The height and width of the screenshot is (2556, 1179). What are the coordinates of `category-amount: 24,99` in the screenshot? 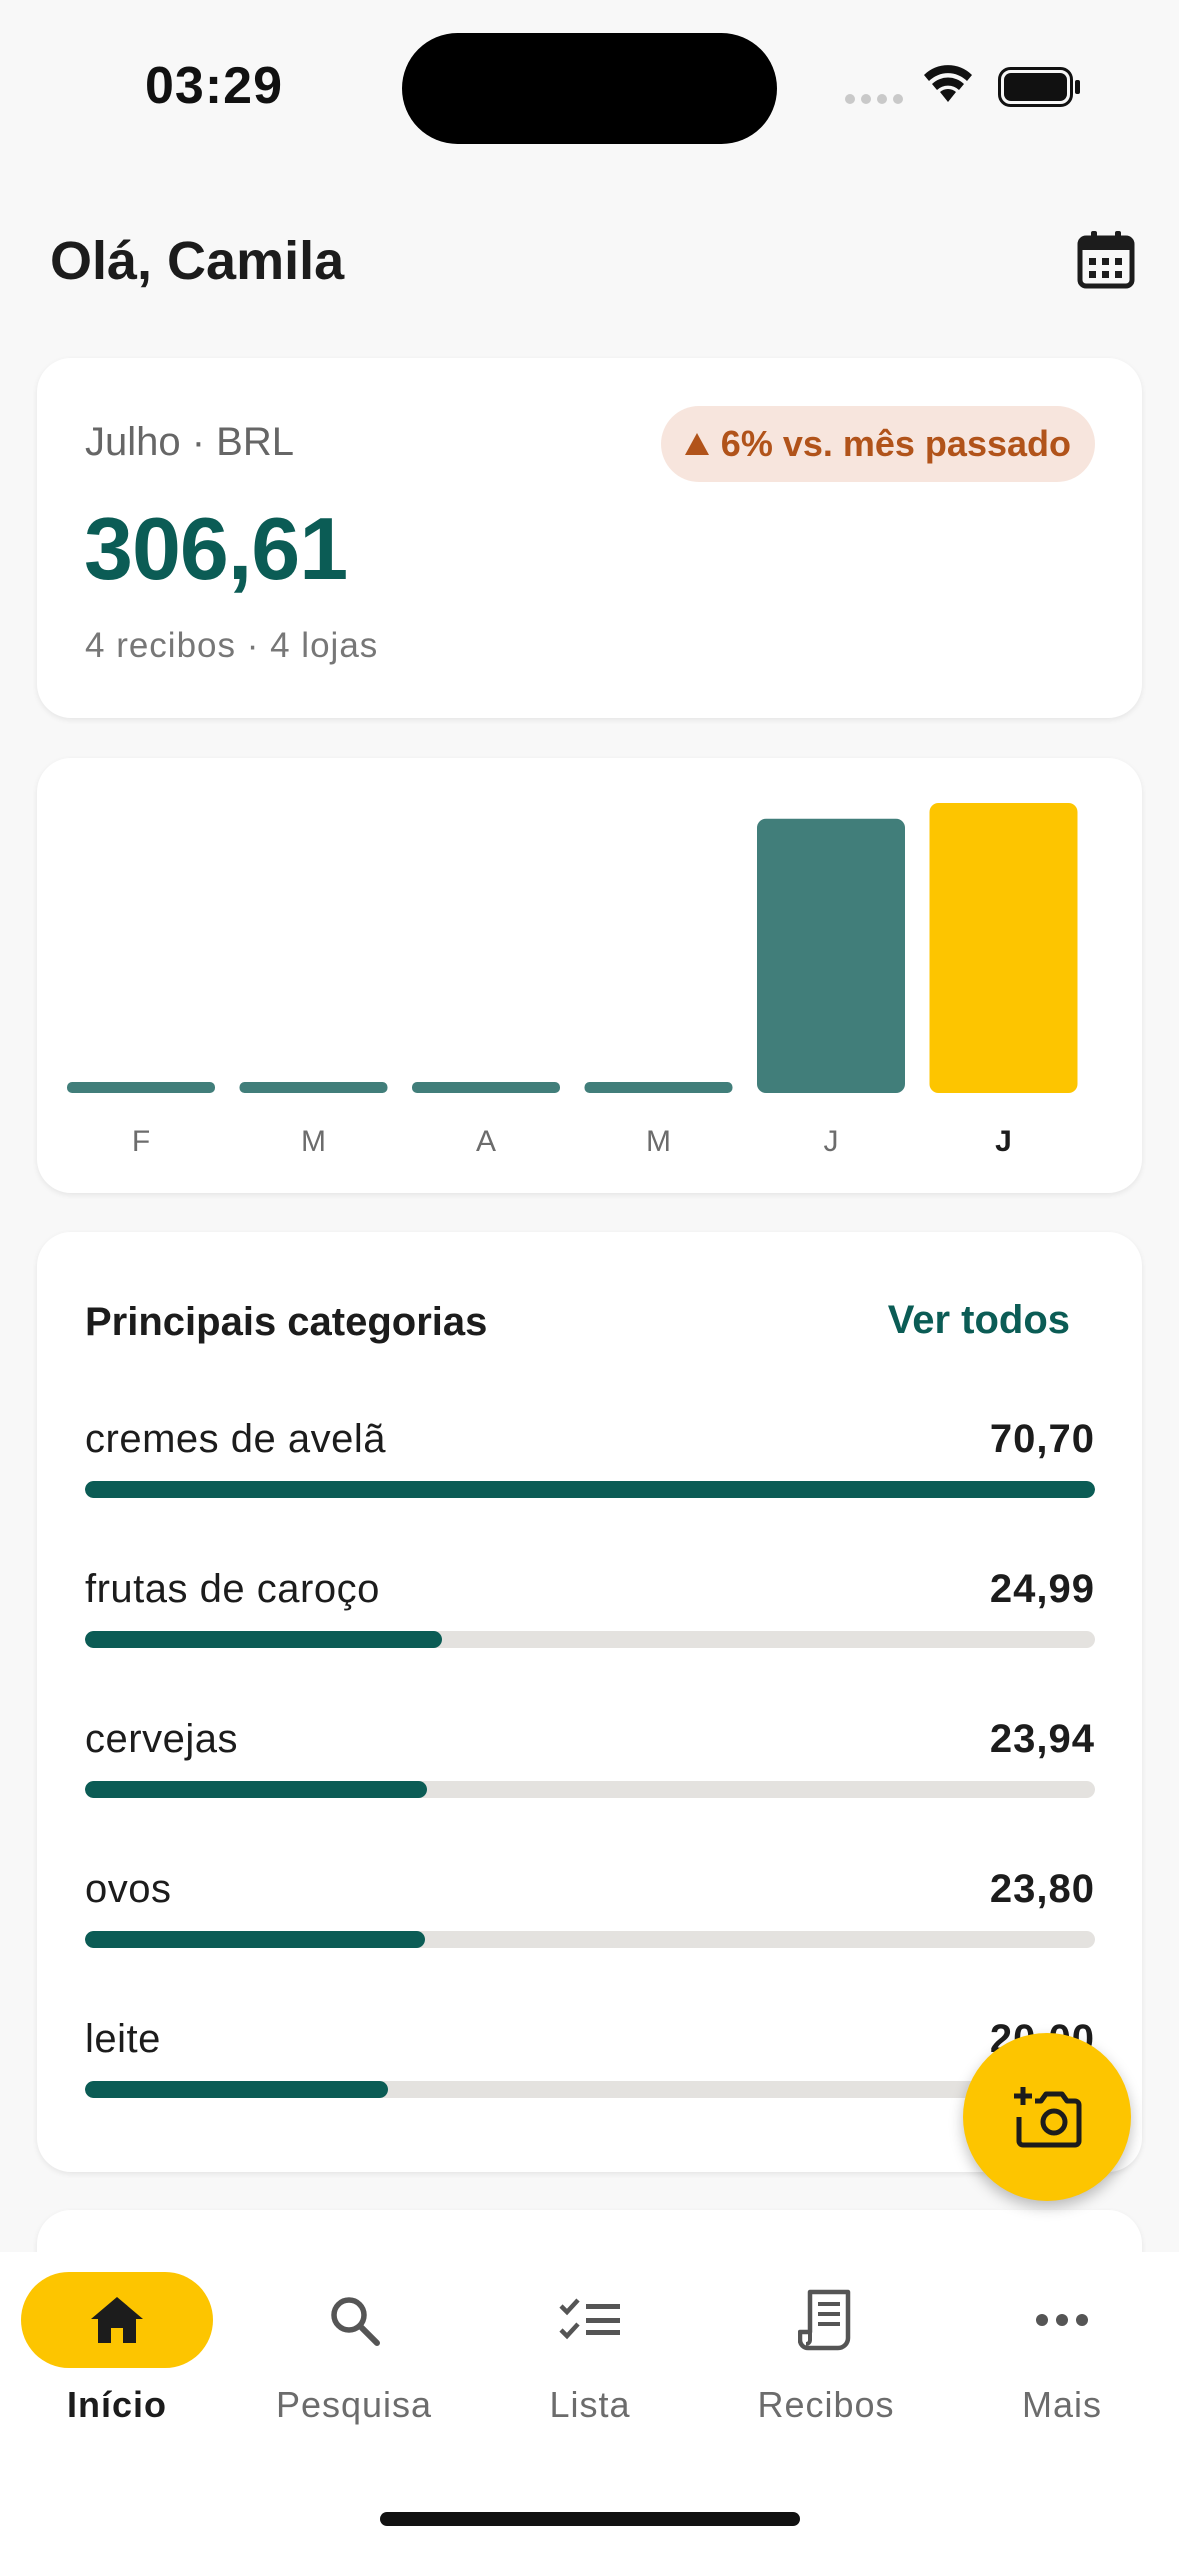 It's located at (1042, 1589).